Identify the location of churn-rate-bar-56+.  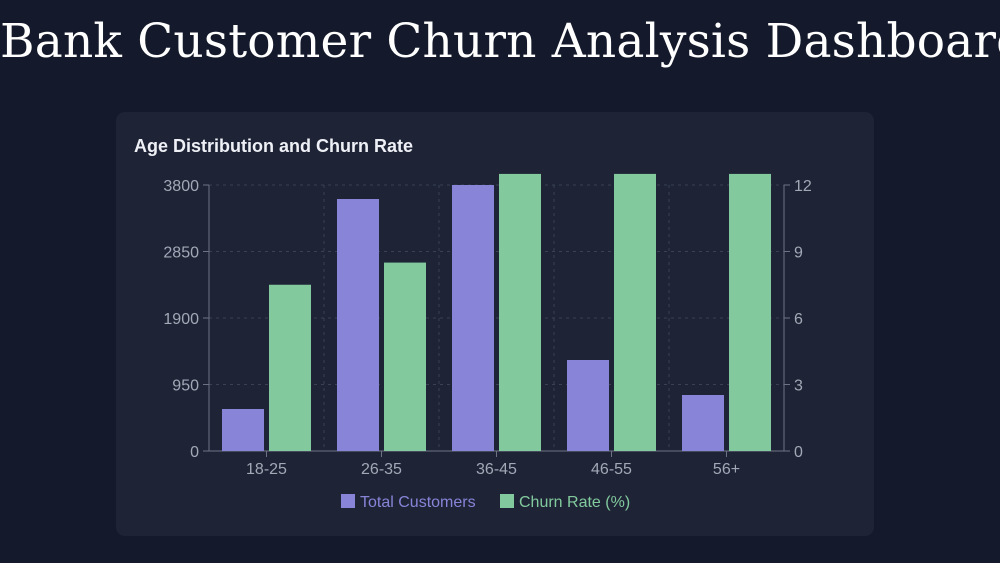
(750, 312).